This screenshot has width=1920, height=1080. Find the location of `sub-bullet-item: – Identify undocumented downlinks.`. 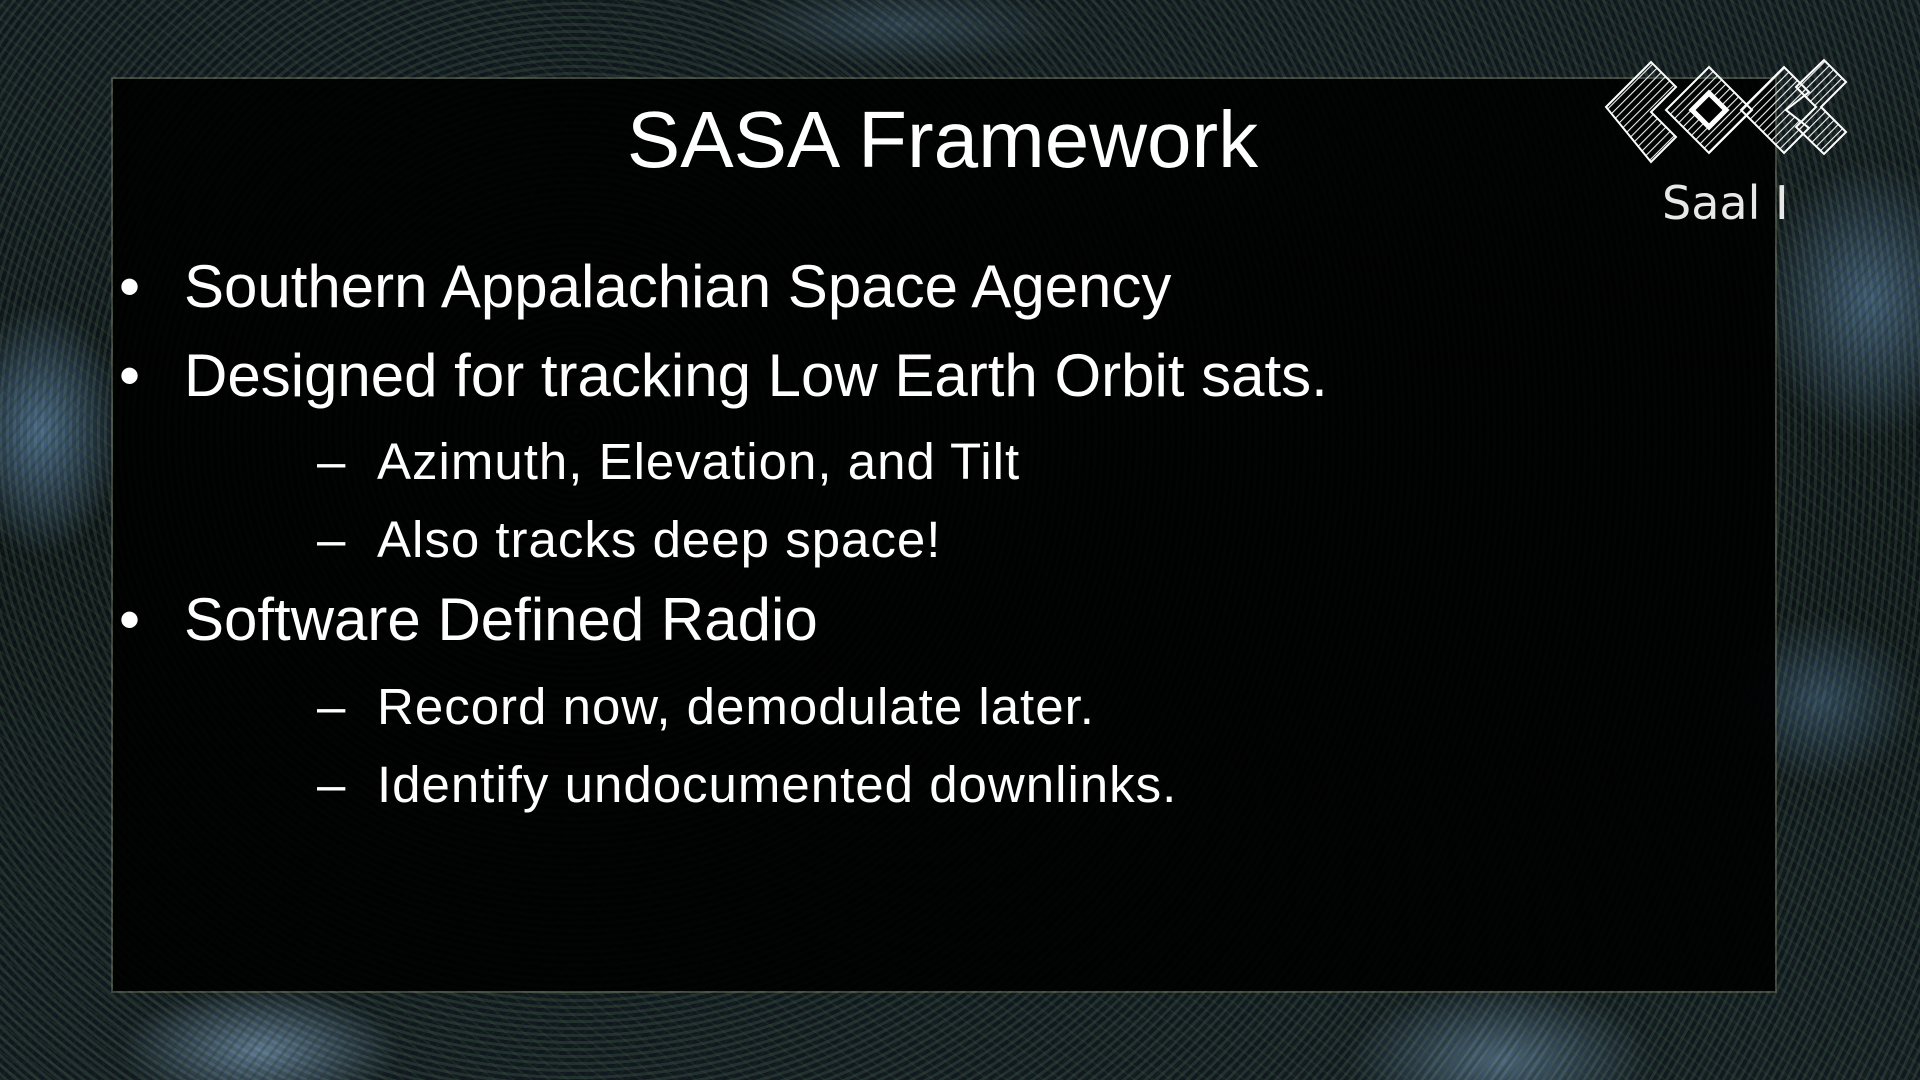

sub-bullet-item: – Identify undocumented downlinks. is located at coordinates (747, 784).